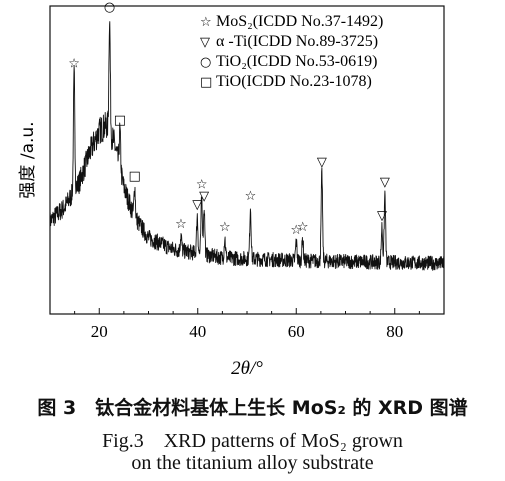  What do you see at coordinates (294, 81) in the screenshot?
I see `legend-label: TiO(ICDD No.23-1078)` at bounding box center [294, 81].